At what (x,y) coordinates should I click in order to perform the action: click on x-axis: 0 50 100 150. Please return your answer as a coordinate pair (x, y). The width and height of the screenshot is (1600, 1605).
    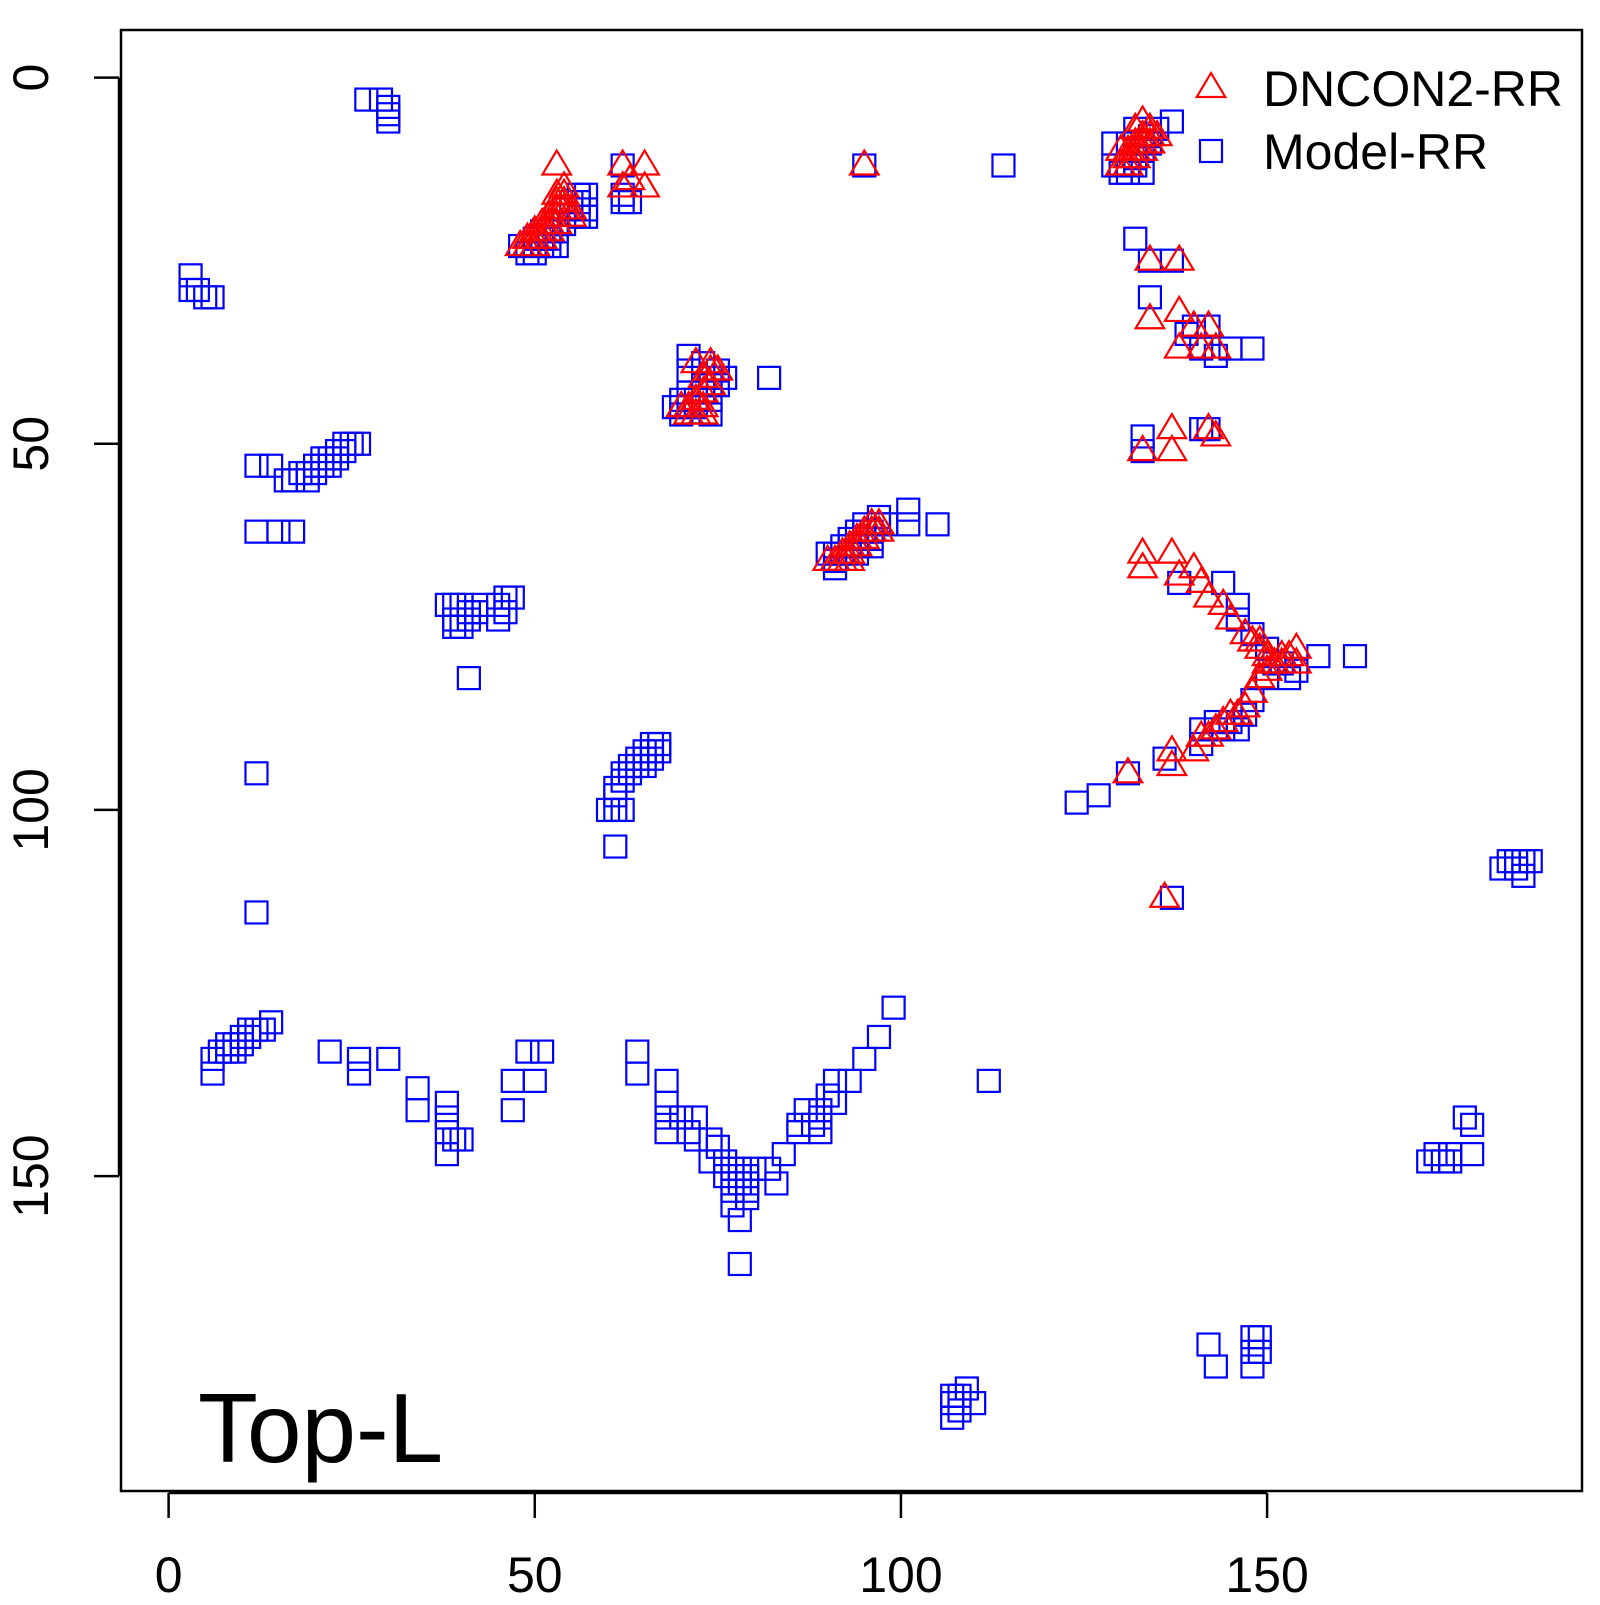
    Looking at the image, I should click on (732, 1547).